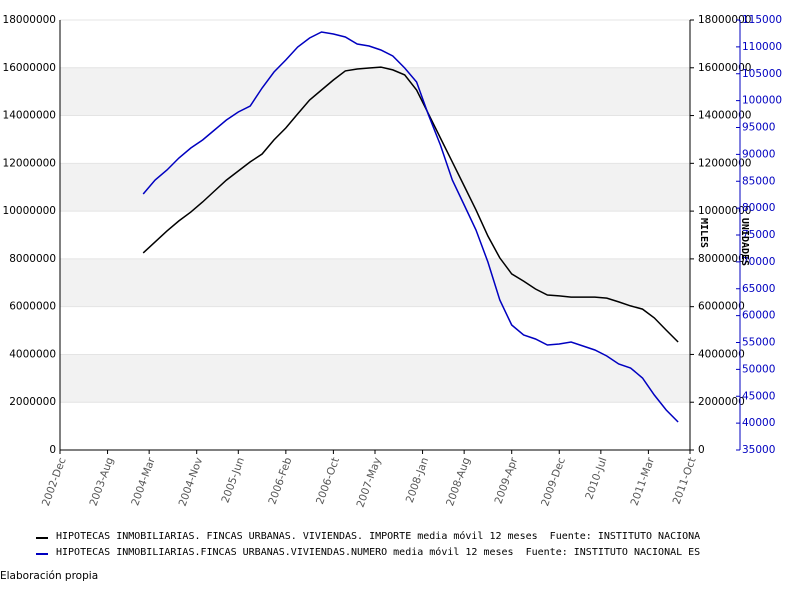 The height and width of the screenshot is (600, 800). I want to click on y2-tick-label: 16000000, so click(724, 68).